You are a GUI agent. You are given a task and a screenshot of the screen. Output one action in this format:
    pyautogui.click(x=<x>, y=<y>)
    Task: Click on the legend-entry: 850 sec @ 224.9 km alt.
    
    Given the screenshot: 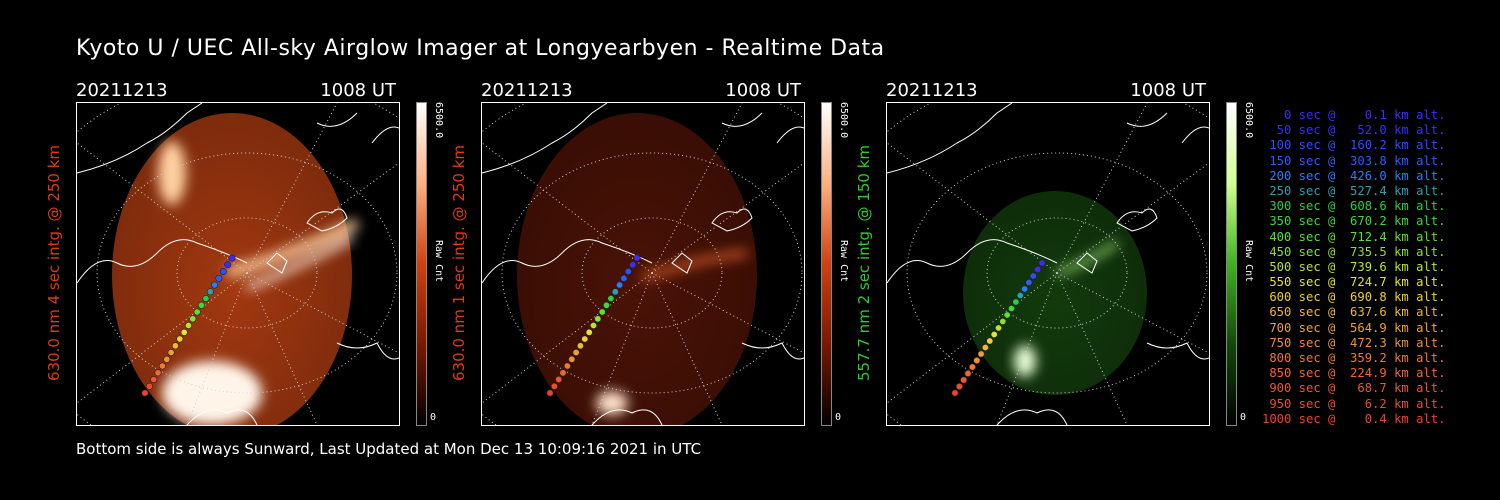 What is the action you would take?
    pyautogui.click(x=1354, y=373)
    